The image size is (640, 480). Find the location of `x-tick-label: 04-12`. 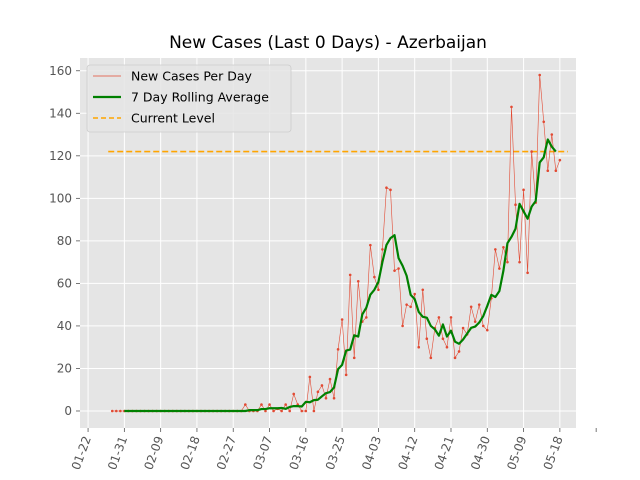

x-tick-label: 04-12 is located at coordinates (407, 453).